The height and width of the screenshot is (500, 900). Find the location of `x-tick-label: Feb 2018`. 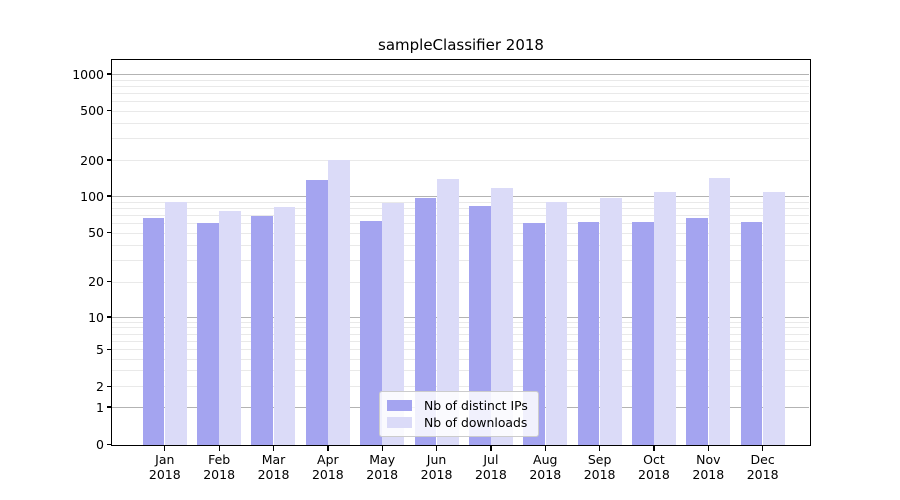

x-tick-label: Feb 2018 is located at coordinates (219, 468).